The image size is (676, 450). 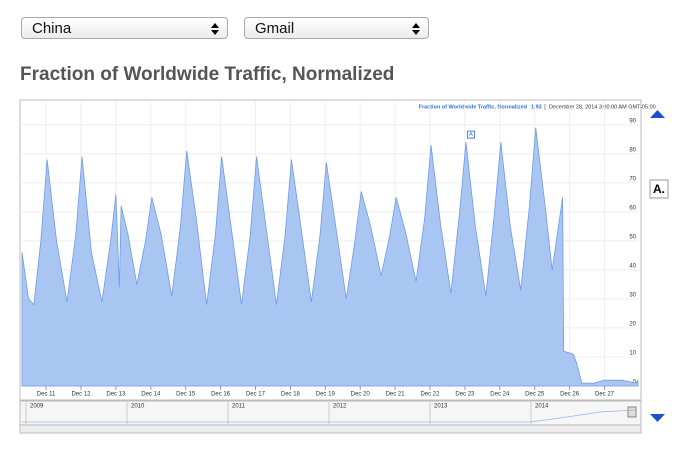 What do you see at coordinates (186, 395) in the screenshot?
I see `x-tick-label: Dec 15` at bounding box center [186, 395].